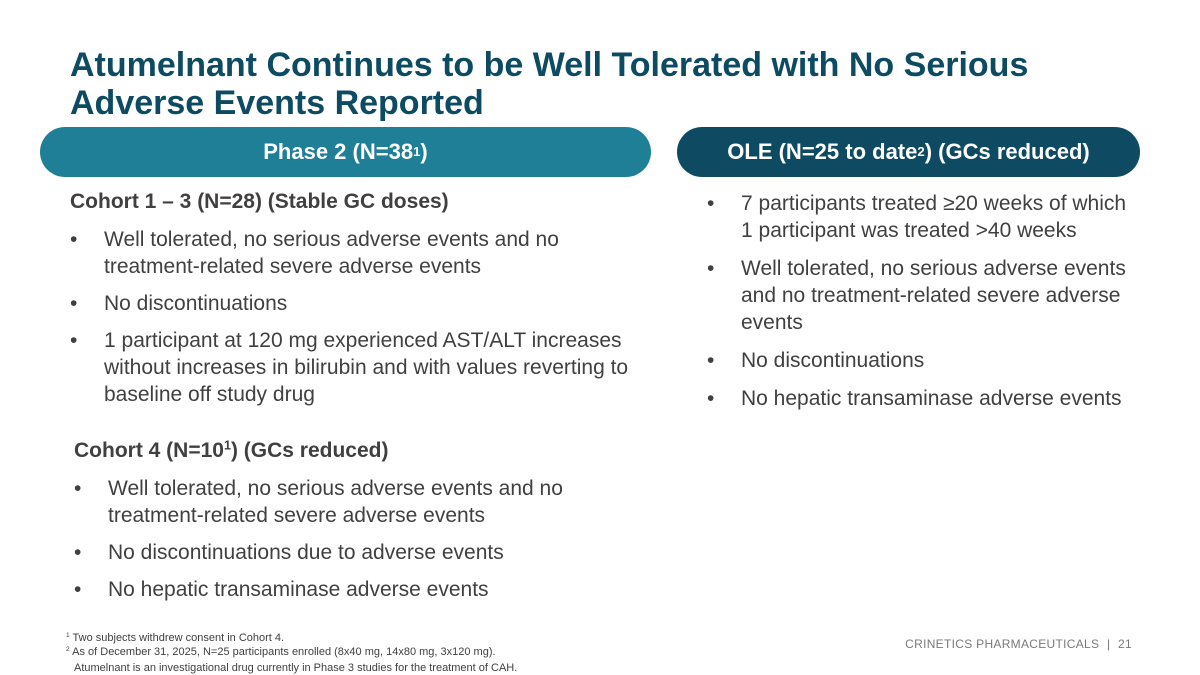  I want to click on footer: CRINETICS PHARMACEUTICALS | 21, so click(1018, 644).